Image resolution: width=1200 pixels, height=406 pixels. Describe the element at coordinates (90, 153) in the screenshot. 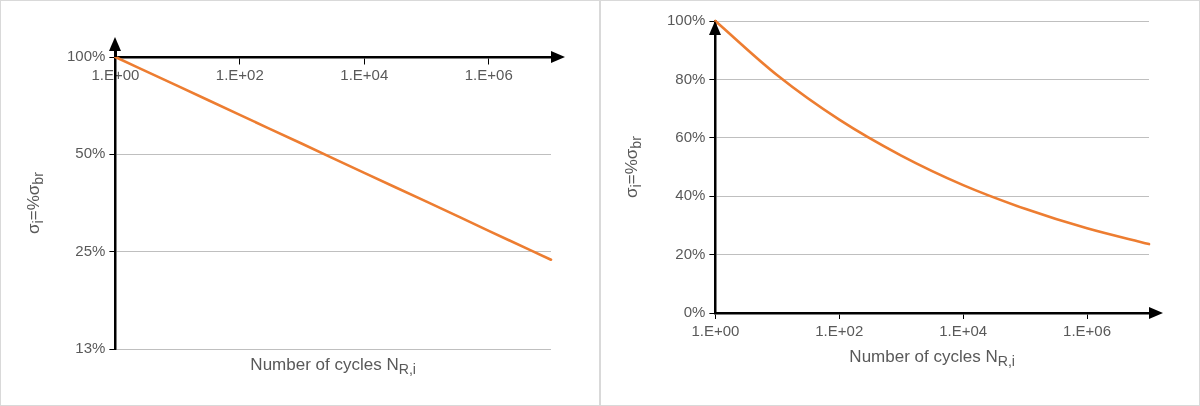

I see `y-tick-label: 50%` at that location.